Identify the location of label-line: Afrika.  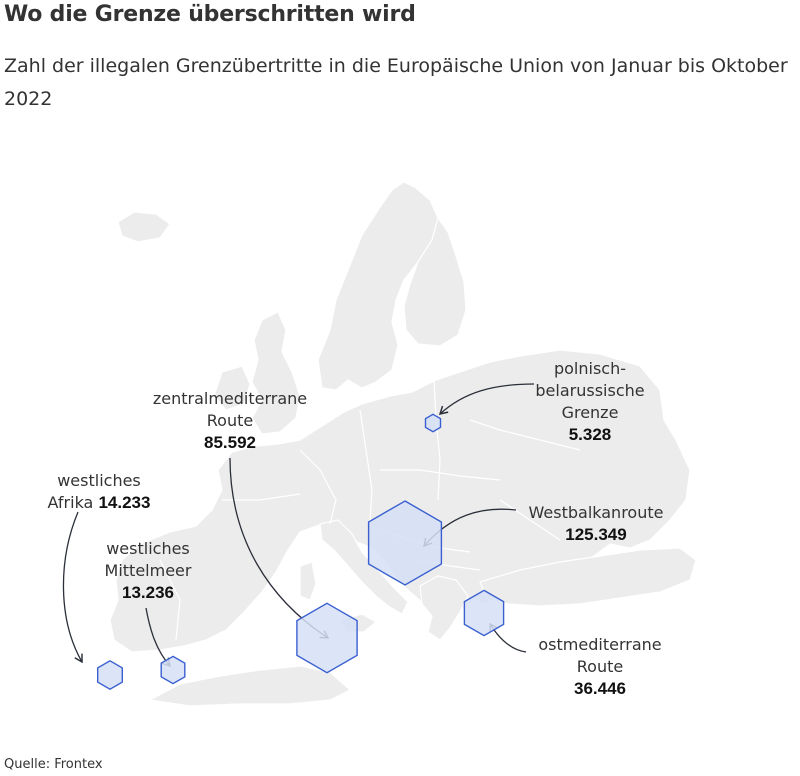
(70, 502).